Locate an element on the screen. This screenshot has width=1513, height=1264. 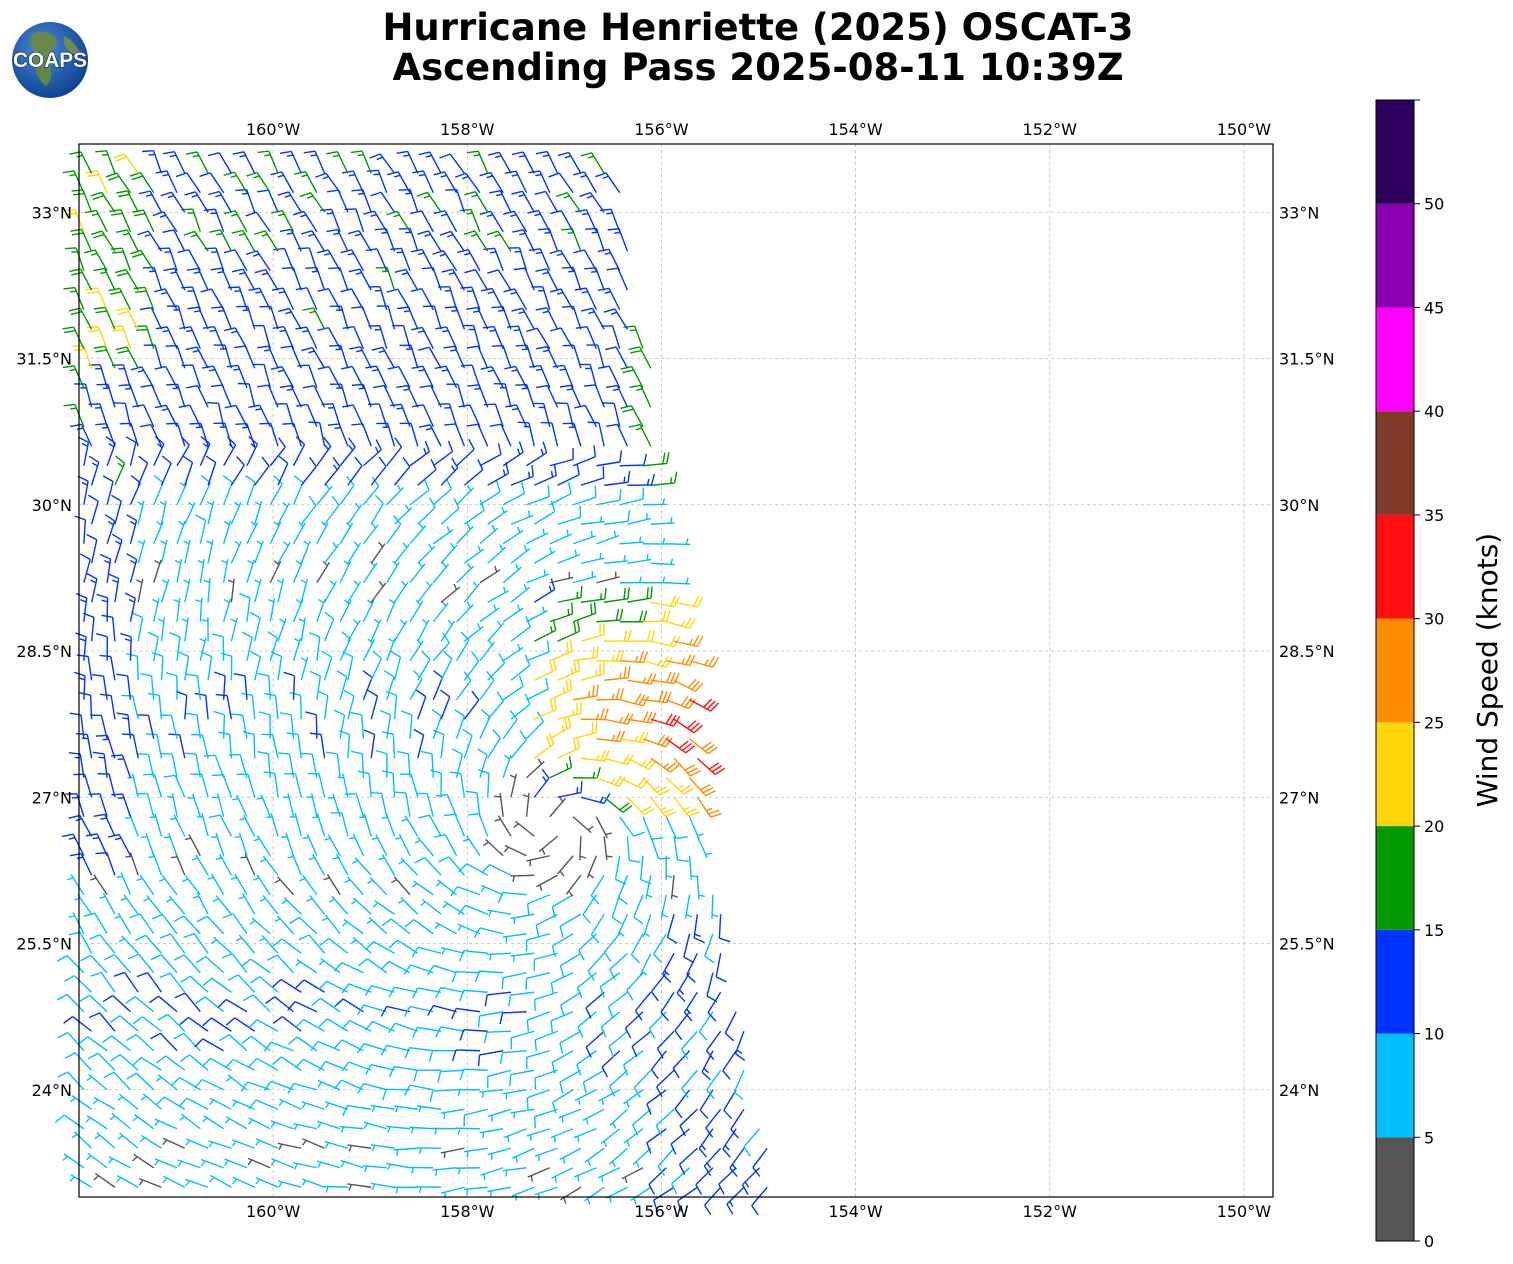
continent-shape is located at coordinates (43, 58).